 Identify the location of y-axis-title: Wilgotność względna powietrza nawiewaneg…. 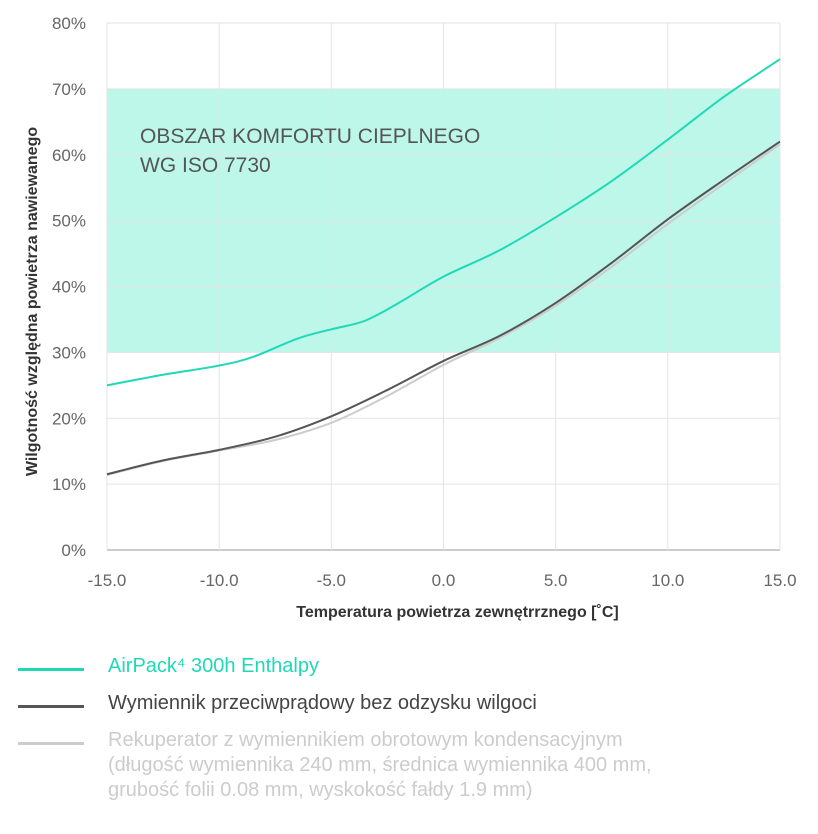
(32, 301).